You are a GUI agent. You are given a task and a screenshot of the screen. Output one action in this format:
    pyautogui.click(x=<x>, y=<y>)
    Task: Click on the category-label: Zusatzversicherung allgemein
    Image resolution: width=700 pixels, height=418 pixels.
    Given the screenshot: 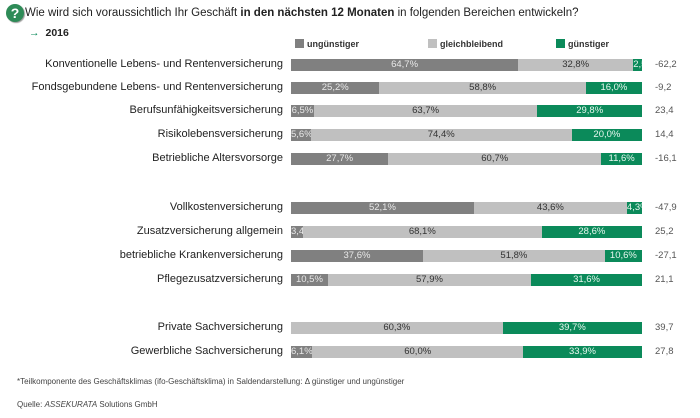 What is the action you would take?
    pyautogui.click(x=209, y=231)
    